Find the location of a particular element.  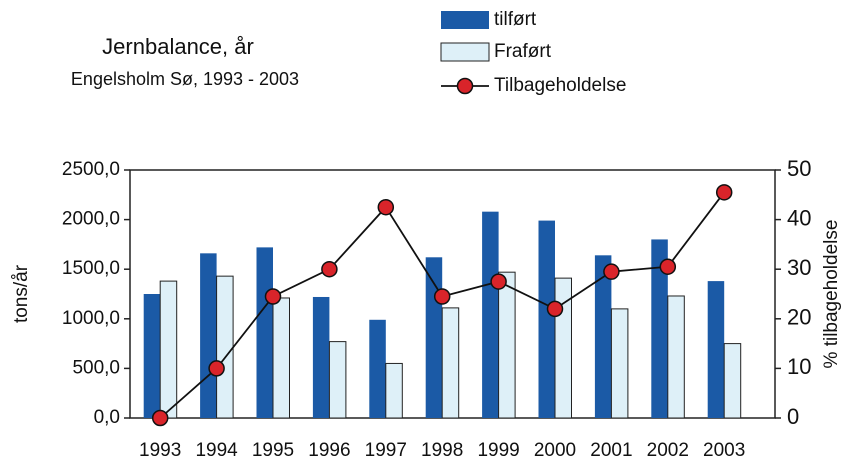

x-tick-label: 1994 is located at coordinates (216, 450).